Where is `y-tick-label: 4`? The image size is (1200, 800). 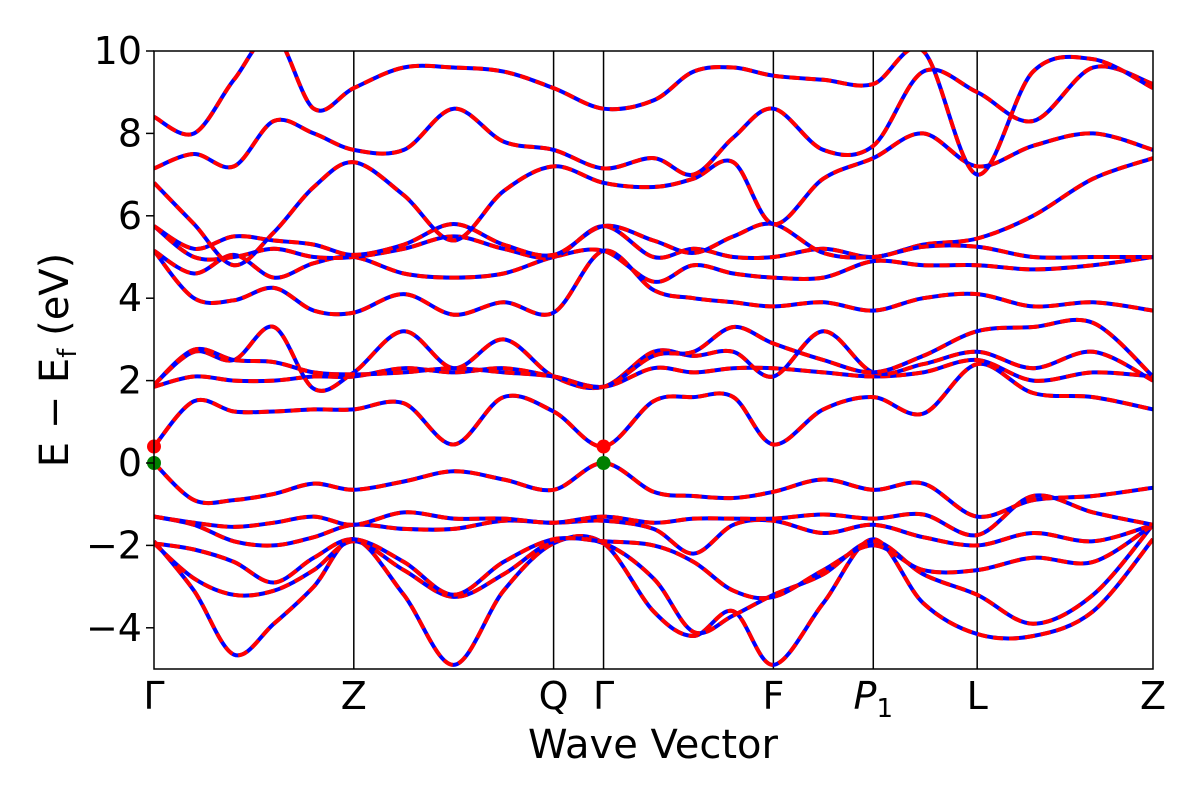
y-tick-label: 4 is located at coordinates (130, 298).